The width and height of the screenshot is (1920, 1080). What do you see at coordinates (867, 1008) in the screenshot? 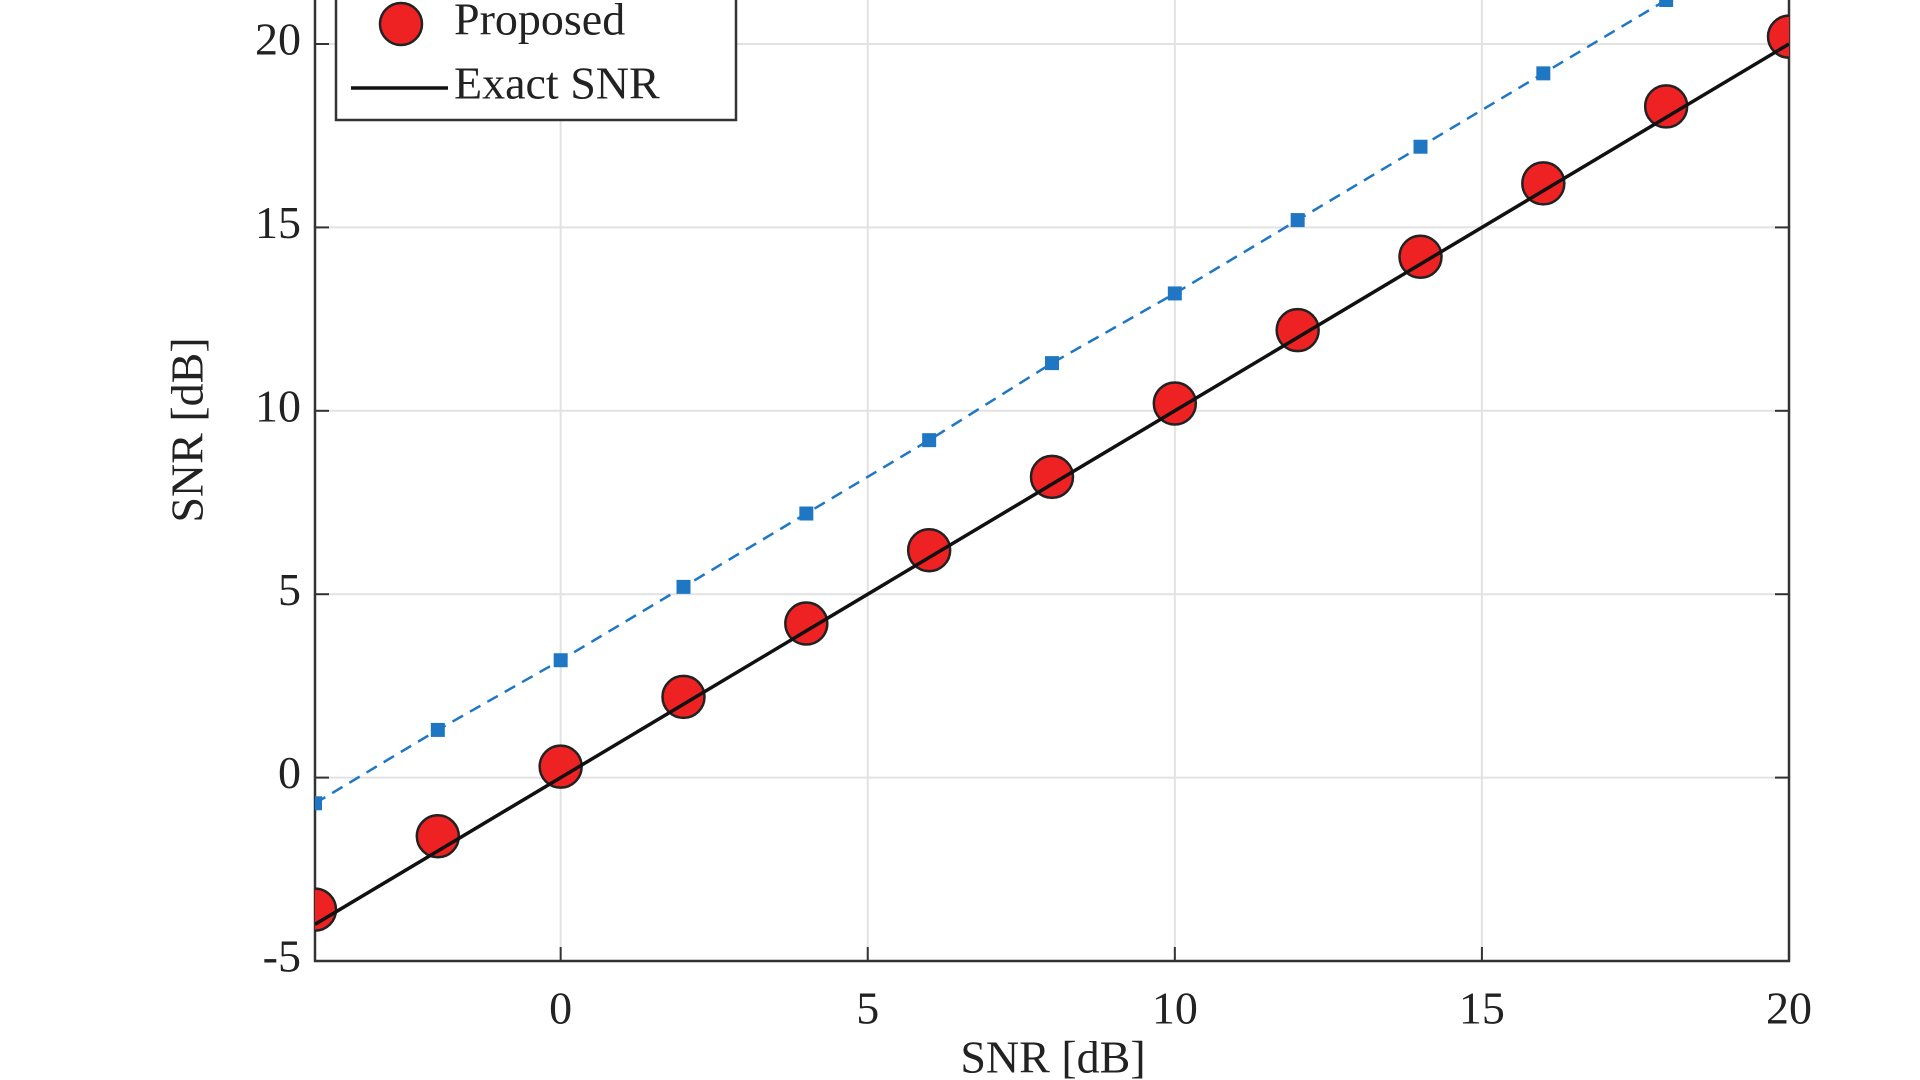
I see `x-tick-label: 5` at bounding box center [867, 1008].